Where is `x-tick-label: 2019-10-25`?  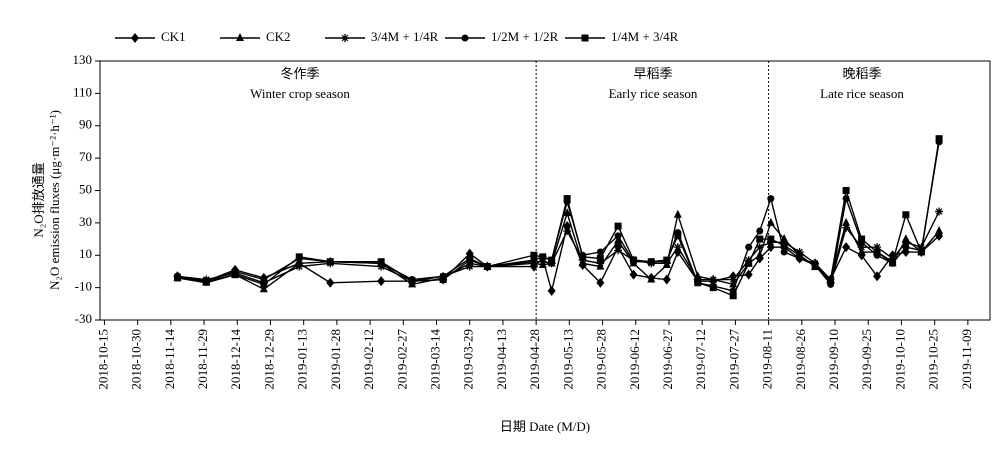 x-tick-label: 2019-10-25 is located at coordinates (933, 359).